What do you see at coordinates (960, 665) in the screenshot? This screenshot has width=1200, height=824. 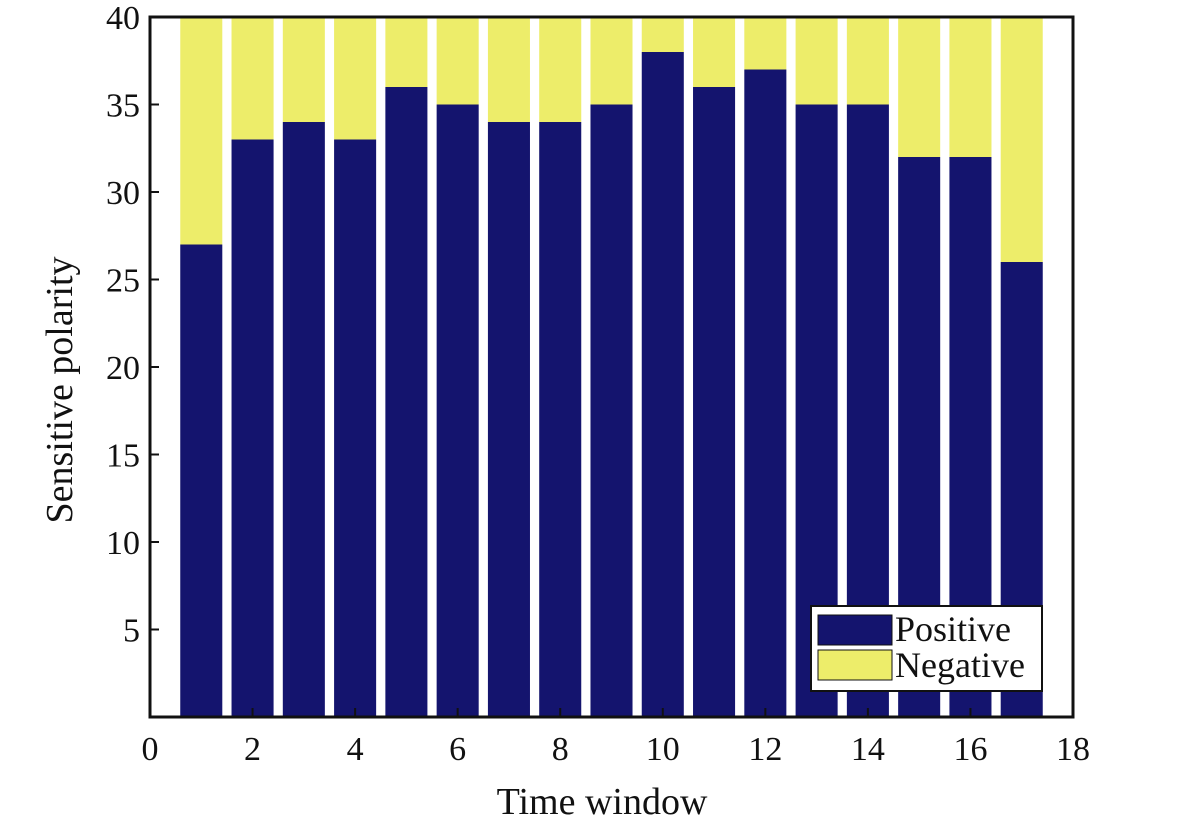 I see `legend-label-negative: Negative` at bounding box center [960, 665].